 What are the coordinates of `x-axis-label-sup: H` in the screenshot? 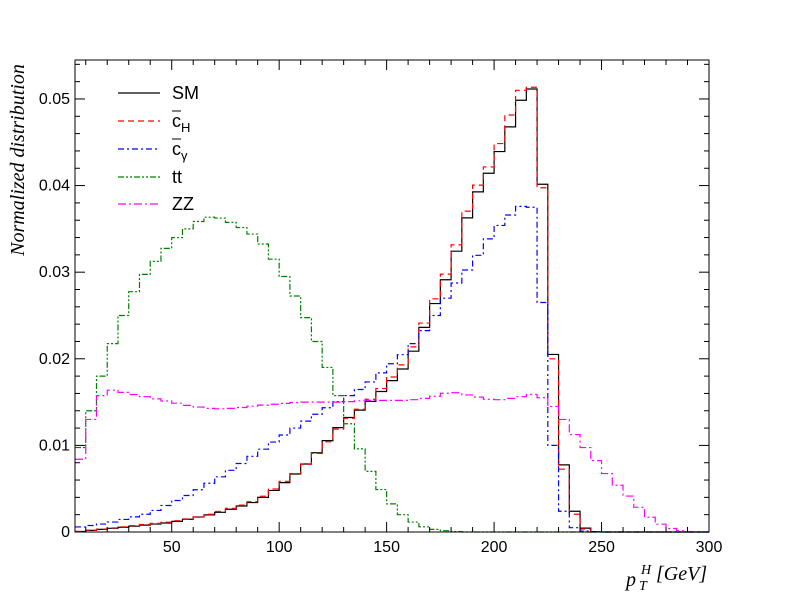 It's located at (646, 570).